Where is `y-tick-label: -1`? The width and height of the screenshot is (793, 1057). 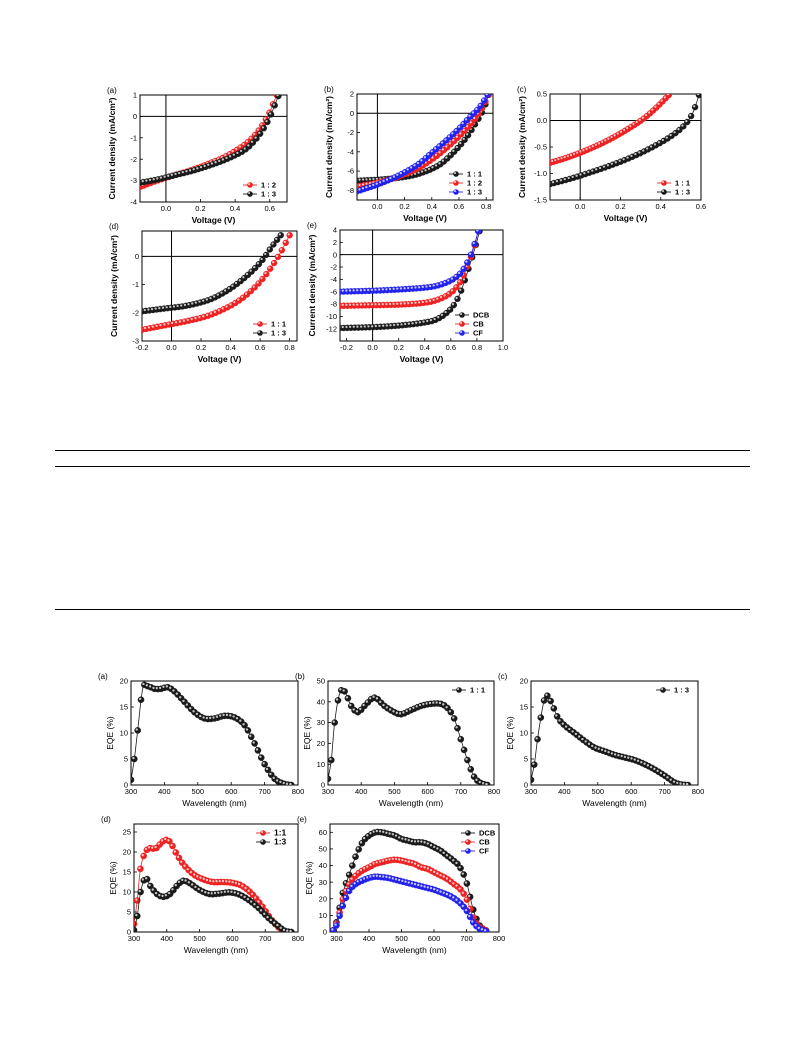 y-tick-label: -1 is located at coordinates (135, 284).